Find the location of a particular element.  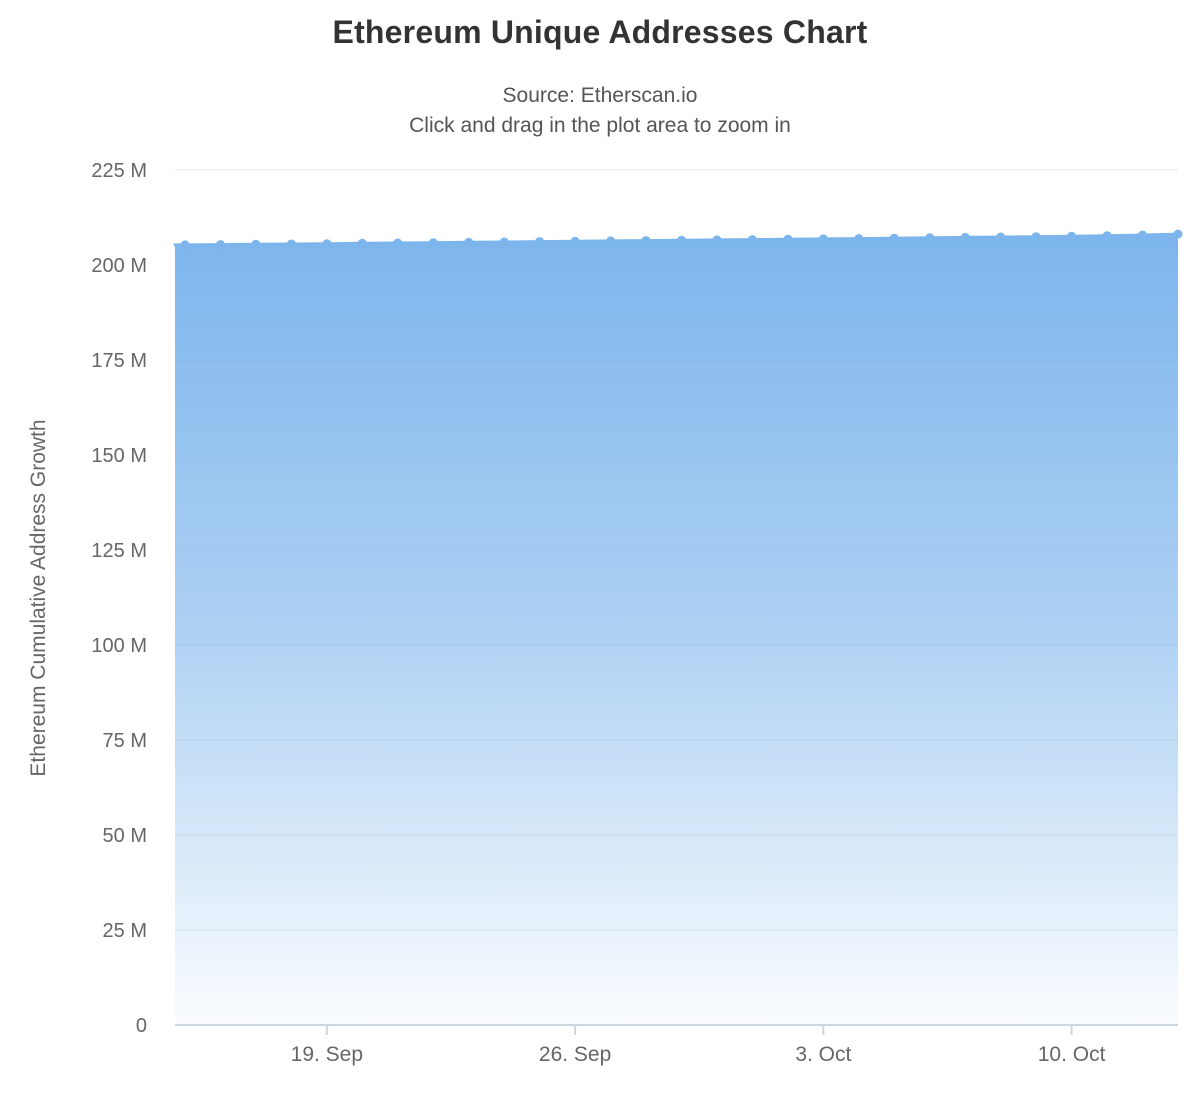

x-axis-tick-label: 26. Sep is located at coordinates (575, 1054).